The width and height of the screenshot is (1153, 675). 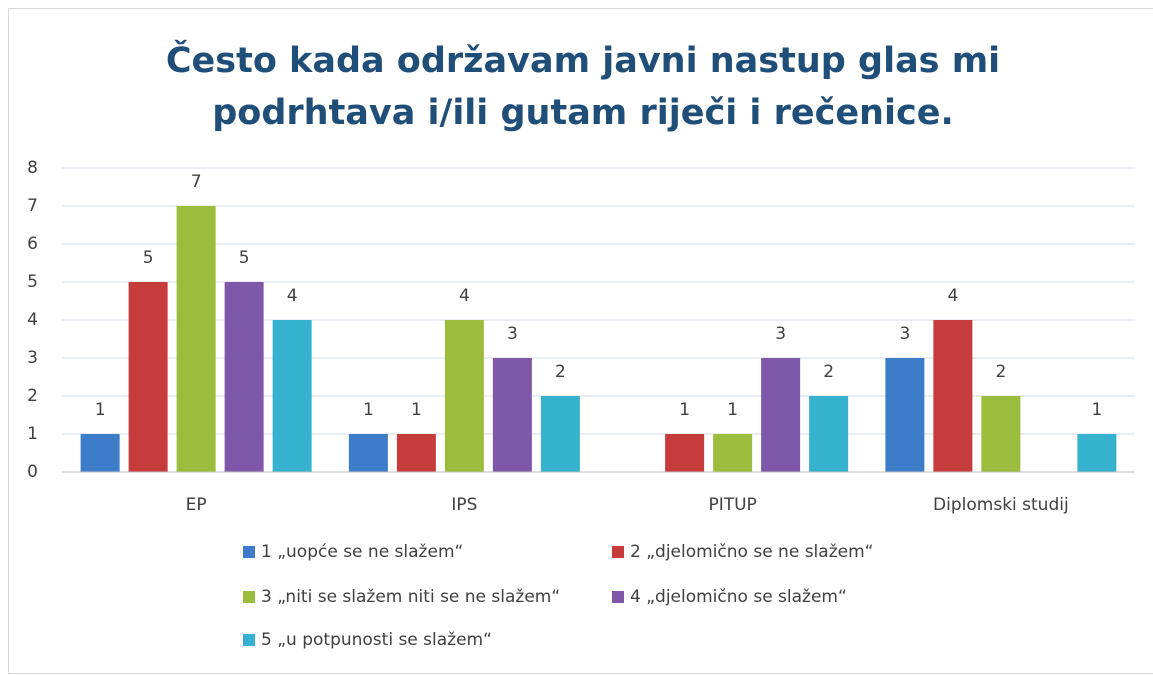 What do you see at coordinates (362, 552) in the screenshot?
I see `legend-label: 1 „uopće se ne slažem“` at bounding box center [362, 552].